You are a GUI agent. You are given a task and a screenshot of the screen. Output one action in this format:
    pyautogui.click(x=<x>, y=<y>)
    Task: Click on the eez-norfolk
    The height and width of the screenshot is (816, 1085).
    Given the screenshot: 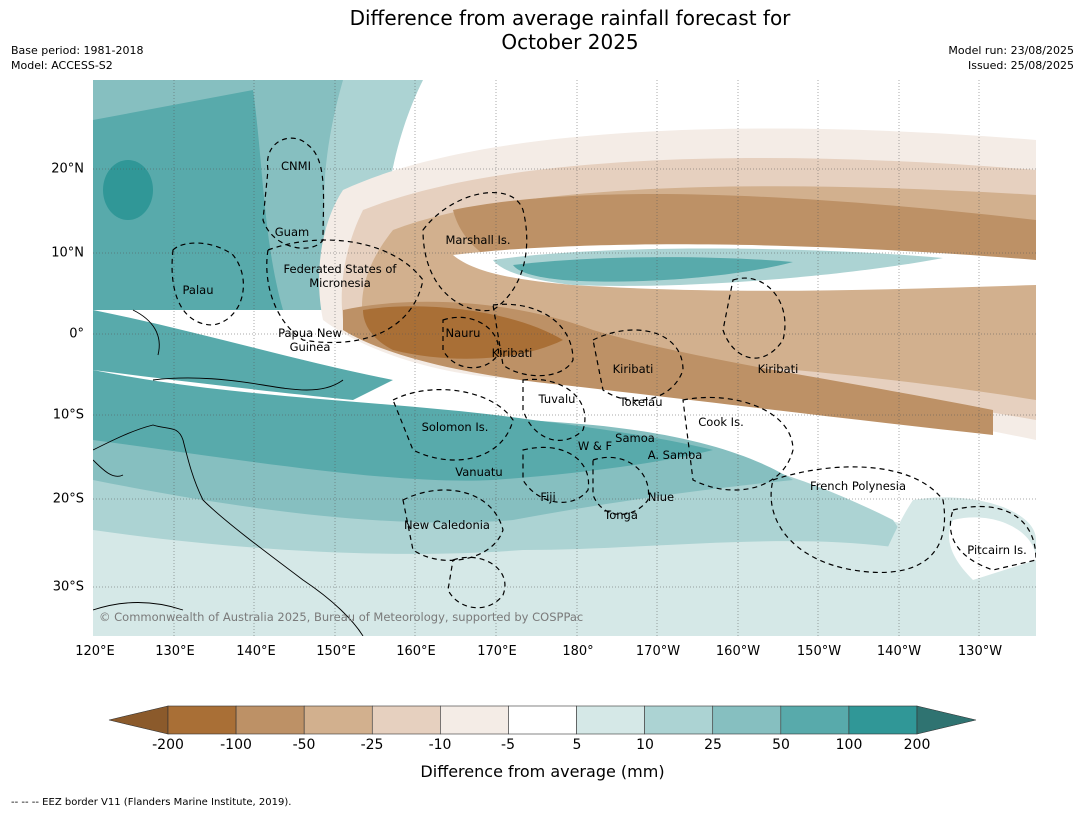 What is the action you would take?
    pyautogui.click(x=476, y=582)
    